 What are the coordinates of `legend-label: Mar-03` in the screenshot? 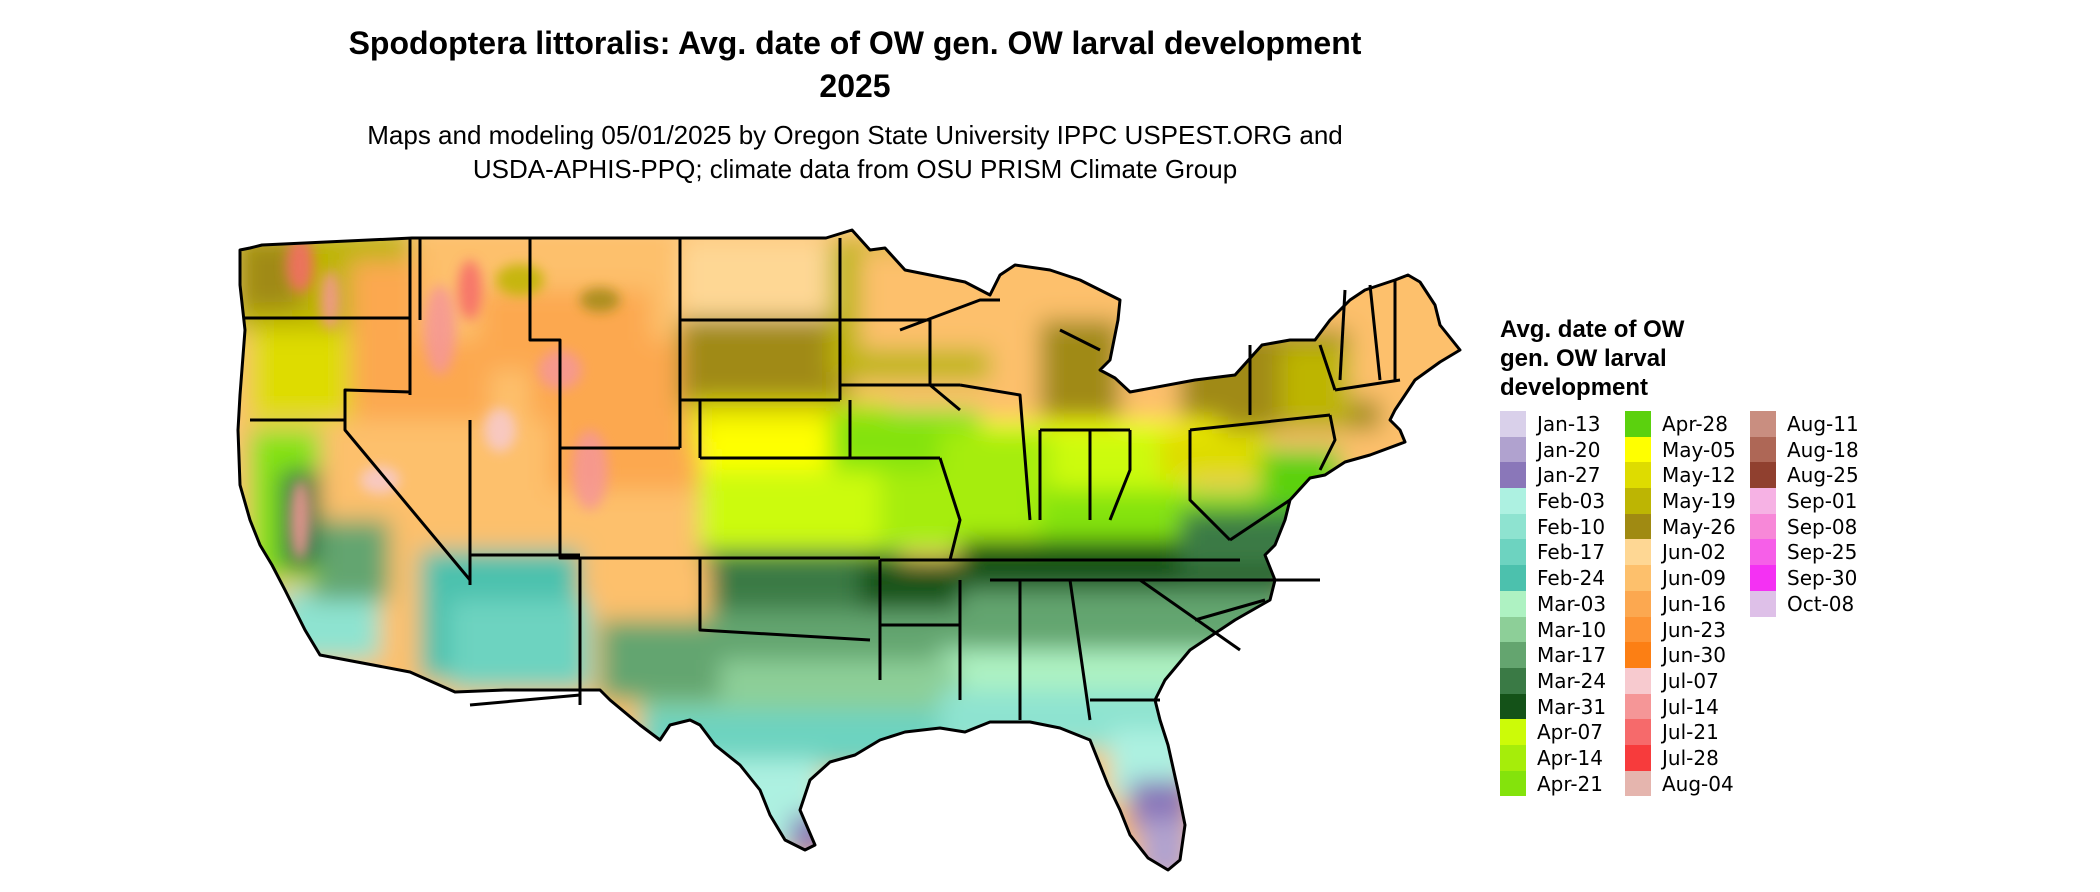 It's located at (1572, 603).